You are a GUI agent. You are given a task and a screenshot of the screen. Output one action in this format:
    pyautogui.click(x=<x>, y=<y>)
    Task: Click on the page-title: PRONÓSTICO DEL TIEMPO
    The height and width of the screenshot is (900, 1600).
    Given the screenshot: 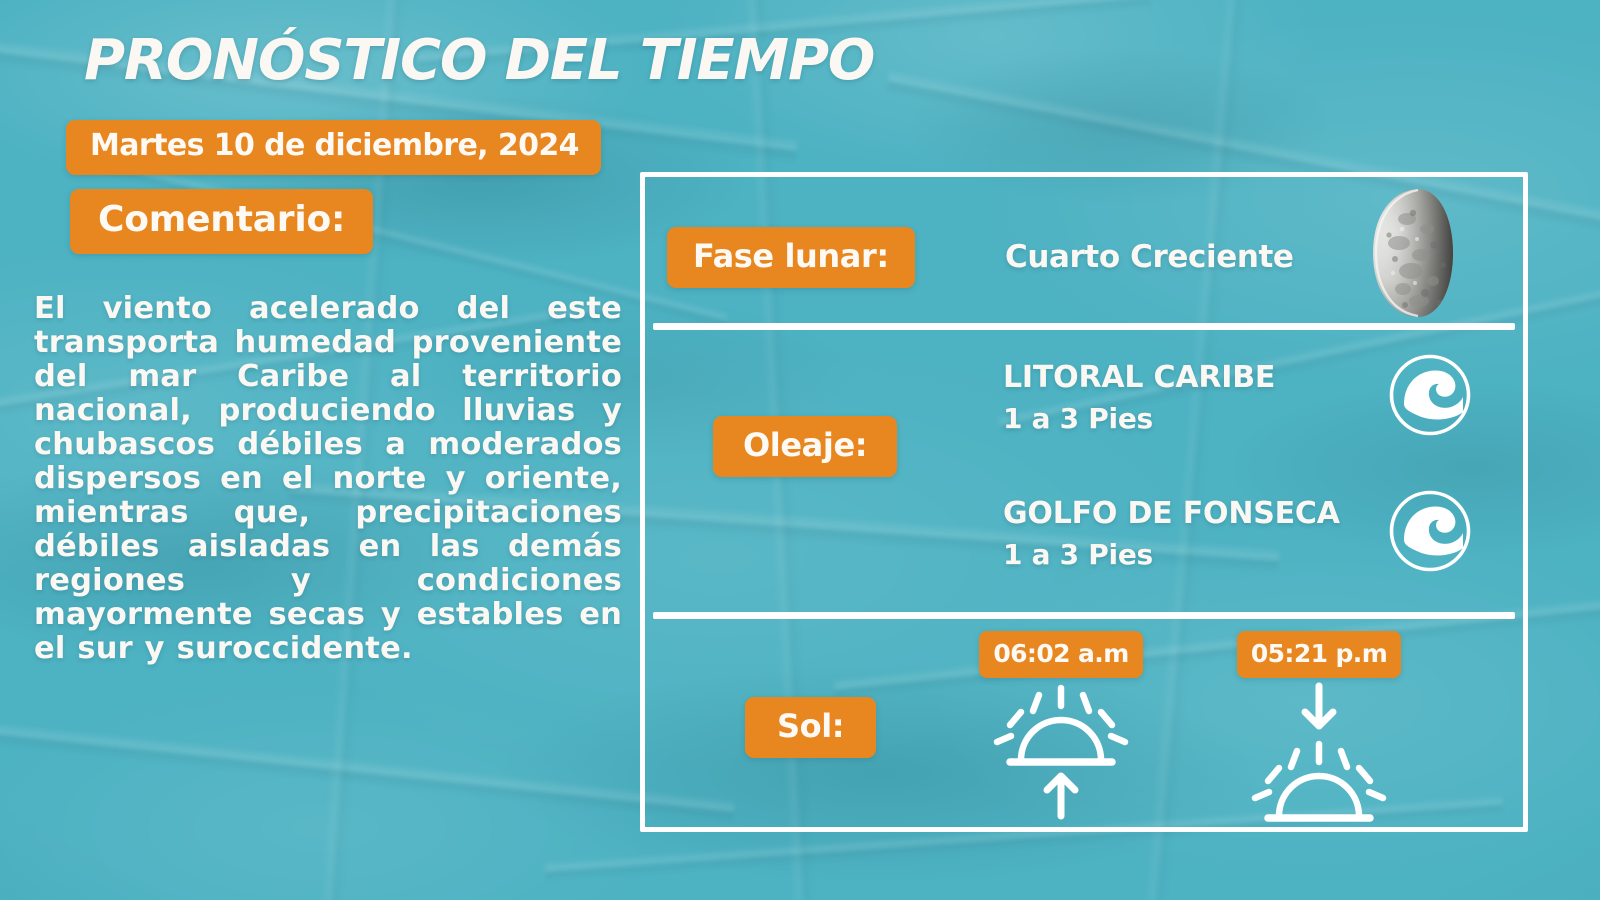 What is the action you would take?
    pyautogui.click(x=479, y=60)
    